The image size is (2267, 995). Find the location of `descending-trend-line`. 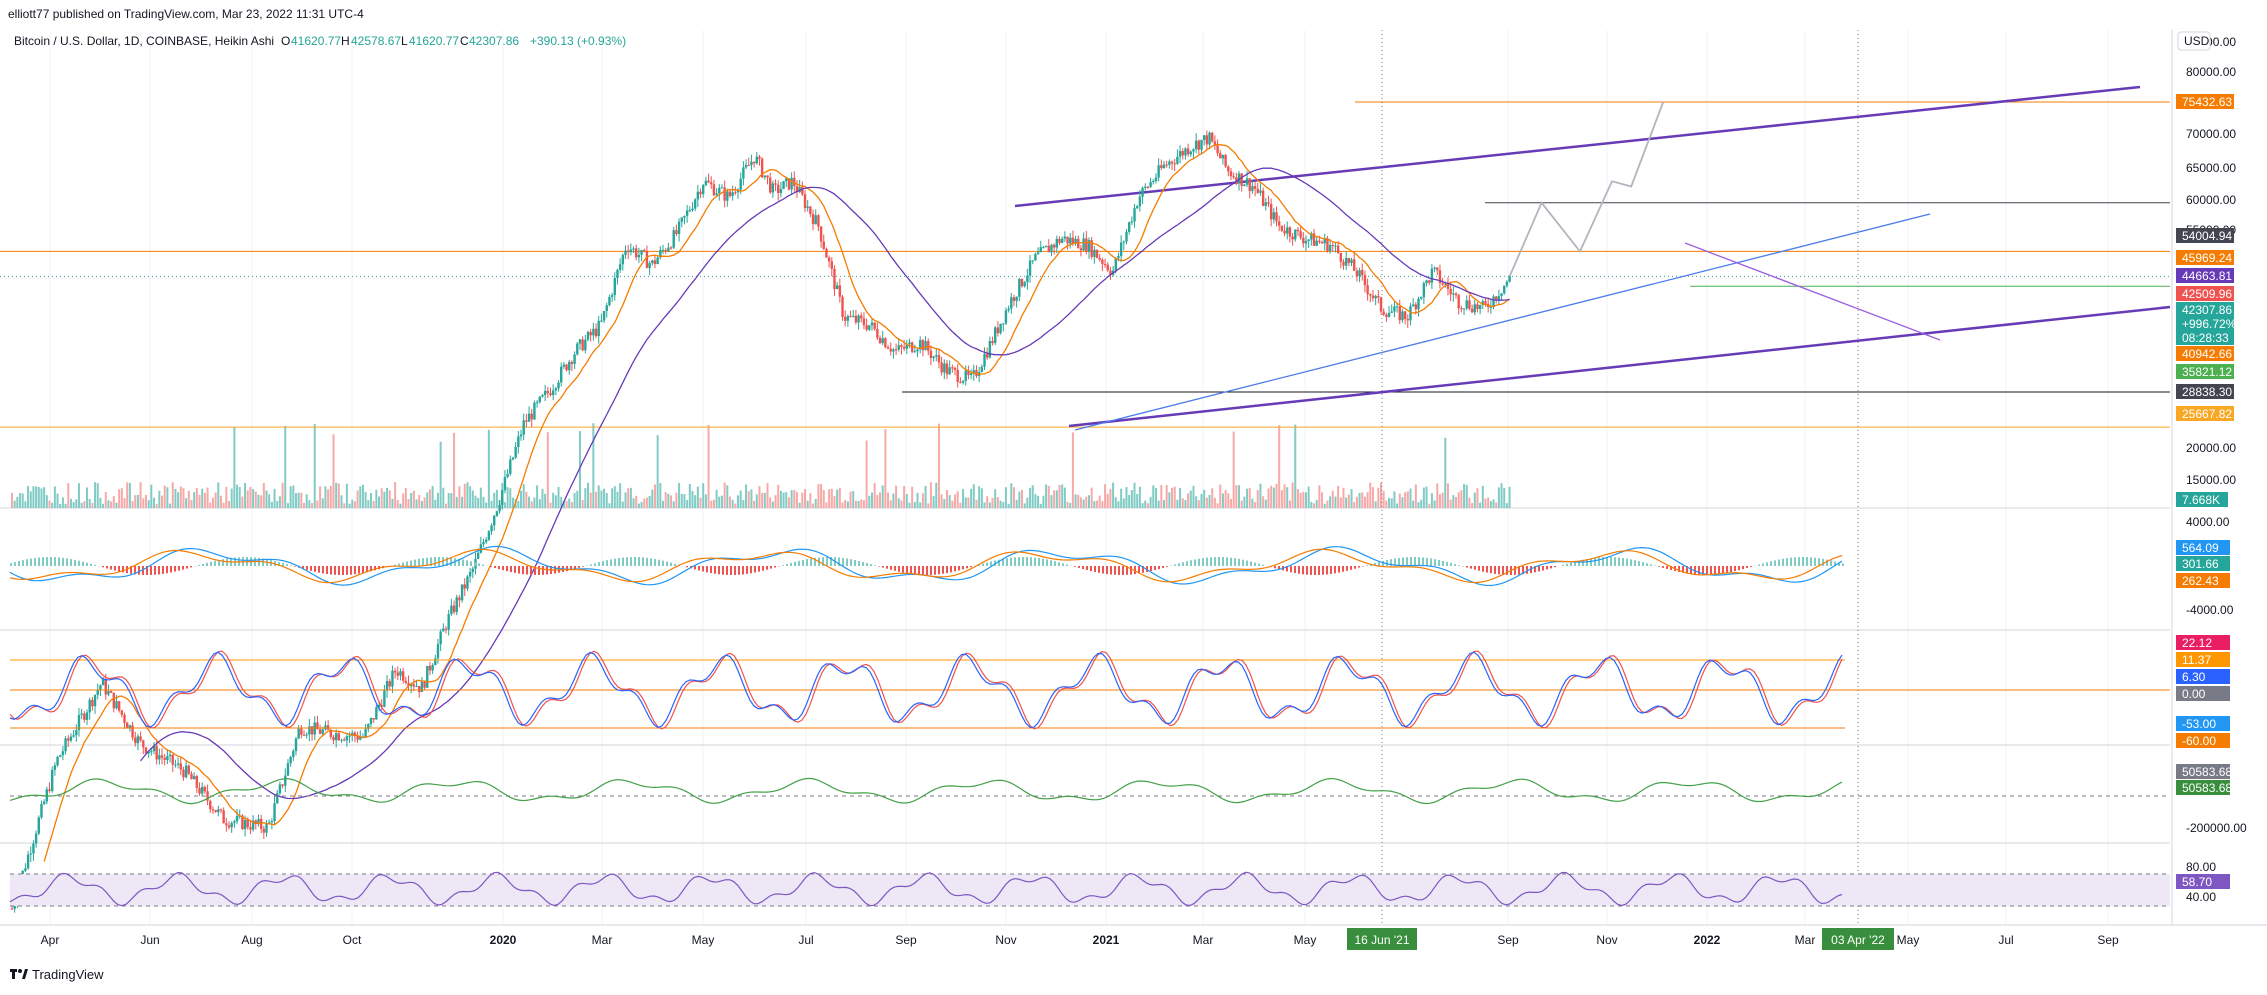

descending-trend-line is located at coordinates (1812, 291).